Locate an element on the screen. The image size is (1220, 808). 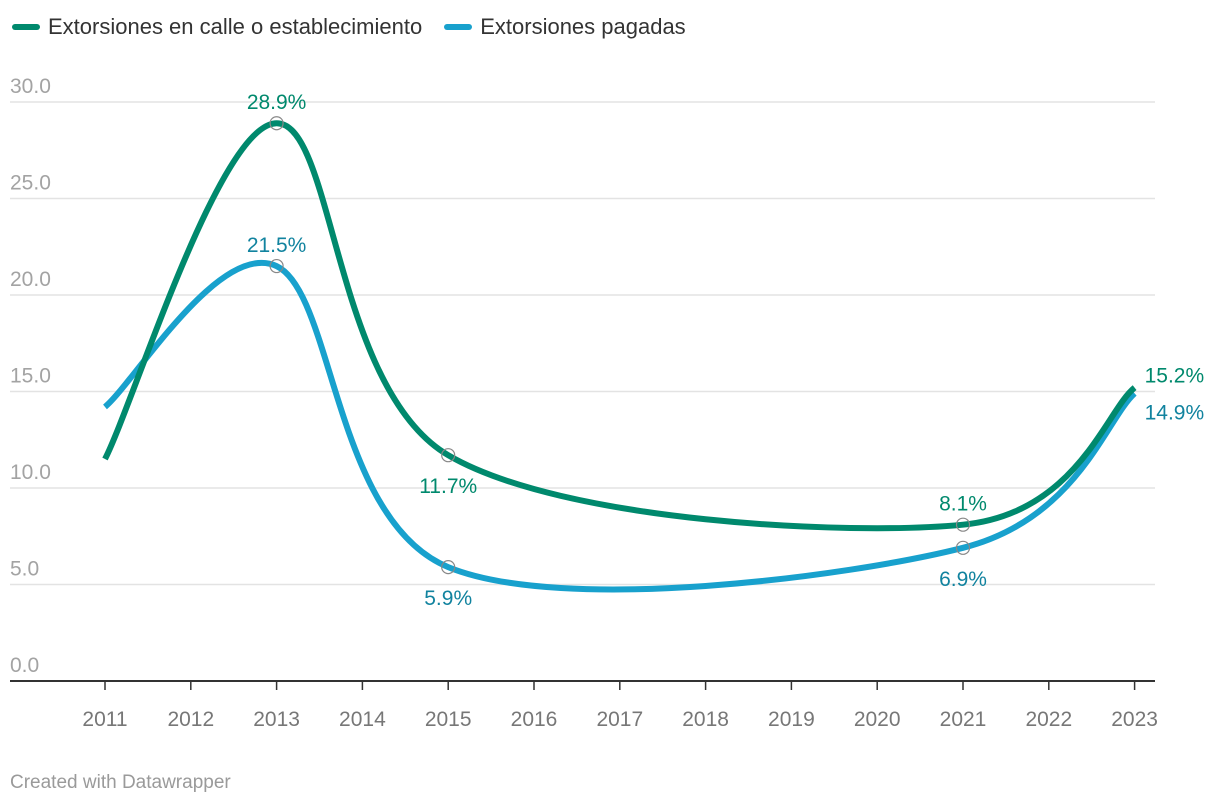
x-tick-label: 2015 is located at coordinates (448, 719).